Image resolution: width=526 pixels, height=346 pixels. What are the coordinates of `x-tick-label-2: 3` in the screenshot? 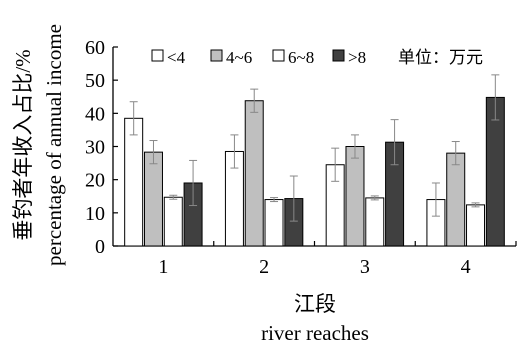 It's located at (365, 267).